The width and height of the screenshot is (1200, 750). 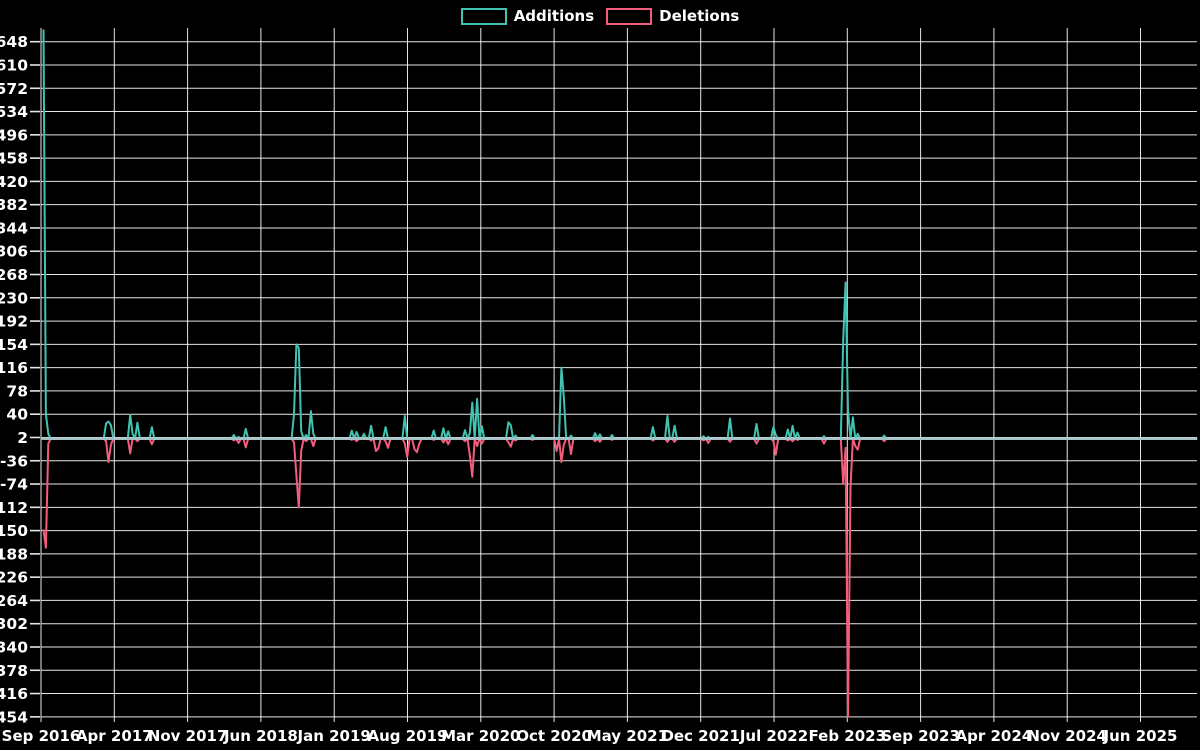 I want to click on y-tick-label: 78, so click(x=17, y=391).